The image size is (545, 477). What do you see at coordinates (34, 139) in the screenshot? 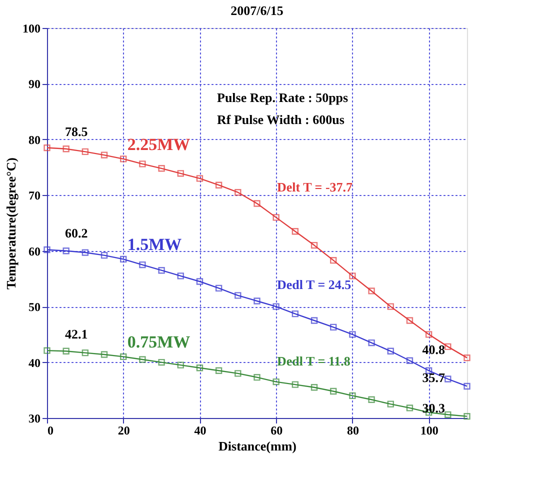
I see `y-tick-label: 80` at bounding box center [34, 139].